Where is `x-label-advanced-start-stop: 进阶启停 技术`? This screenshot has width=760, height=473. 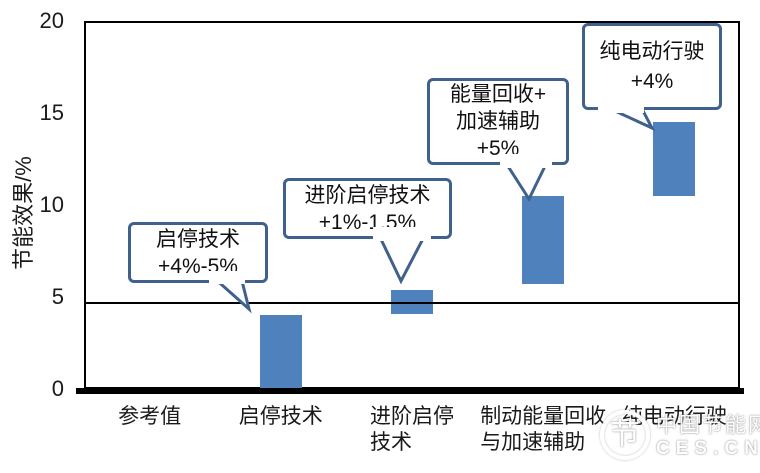
x-label-advanced-start-stop: 进阶启停 技术 is located at coordinates (412, 429).